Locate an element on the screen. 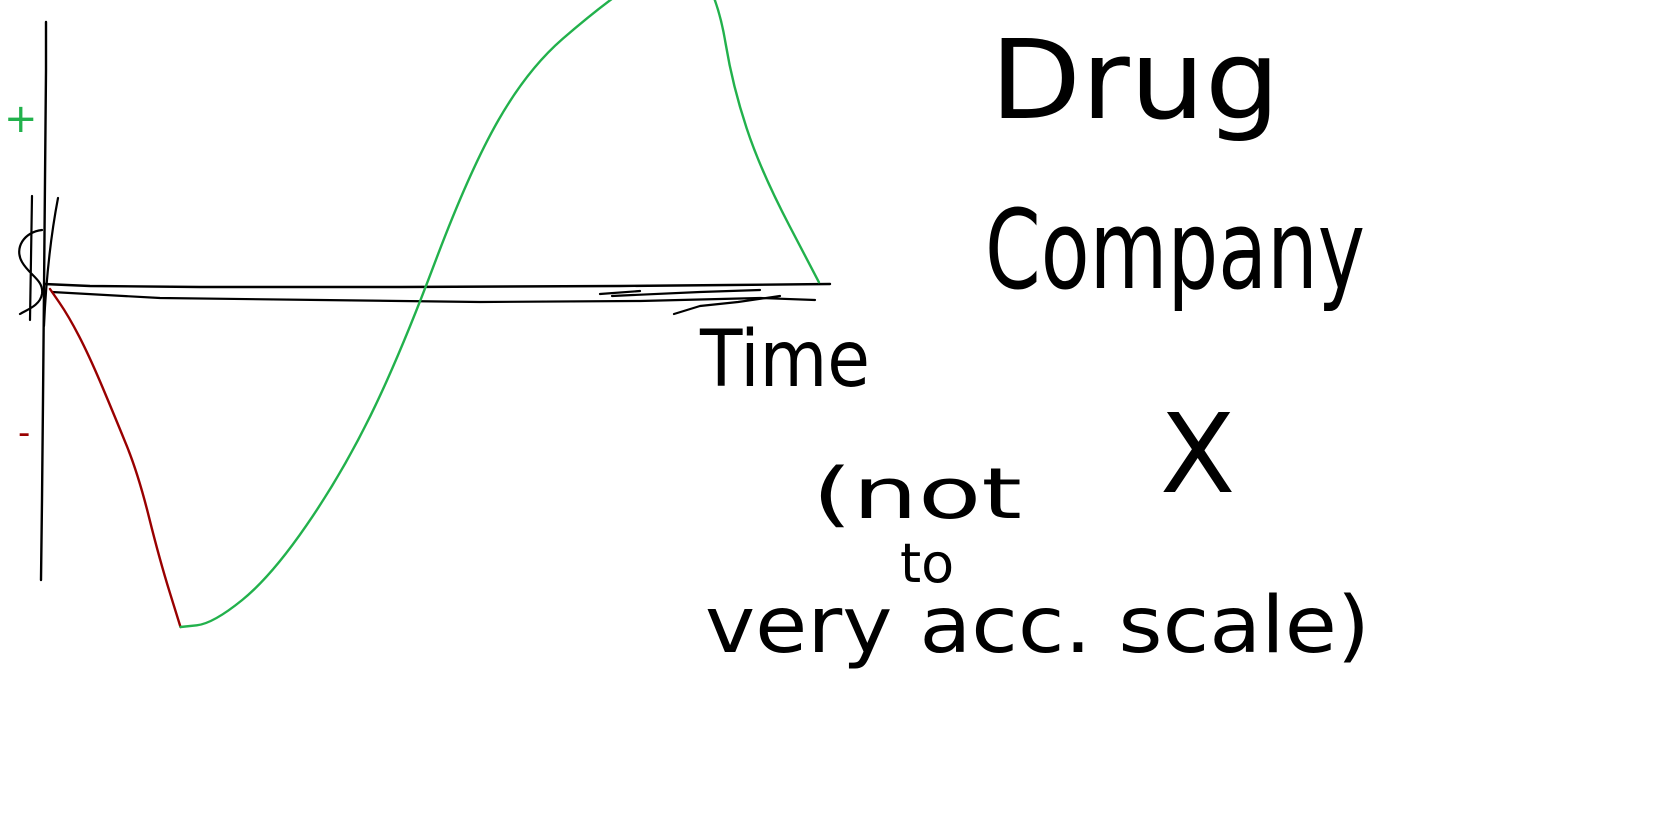 This screenshot has width=1672, height=820. annotation-drug: Drug is located at coordinates (1135, 80).